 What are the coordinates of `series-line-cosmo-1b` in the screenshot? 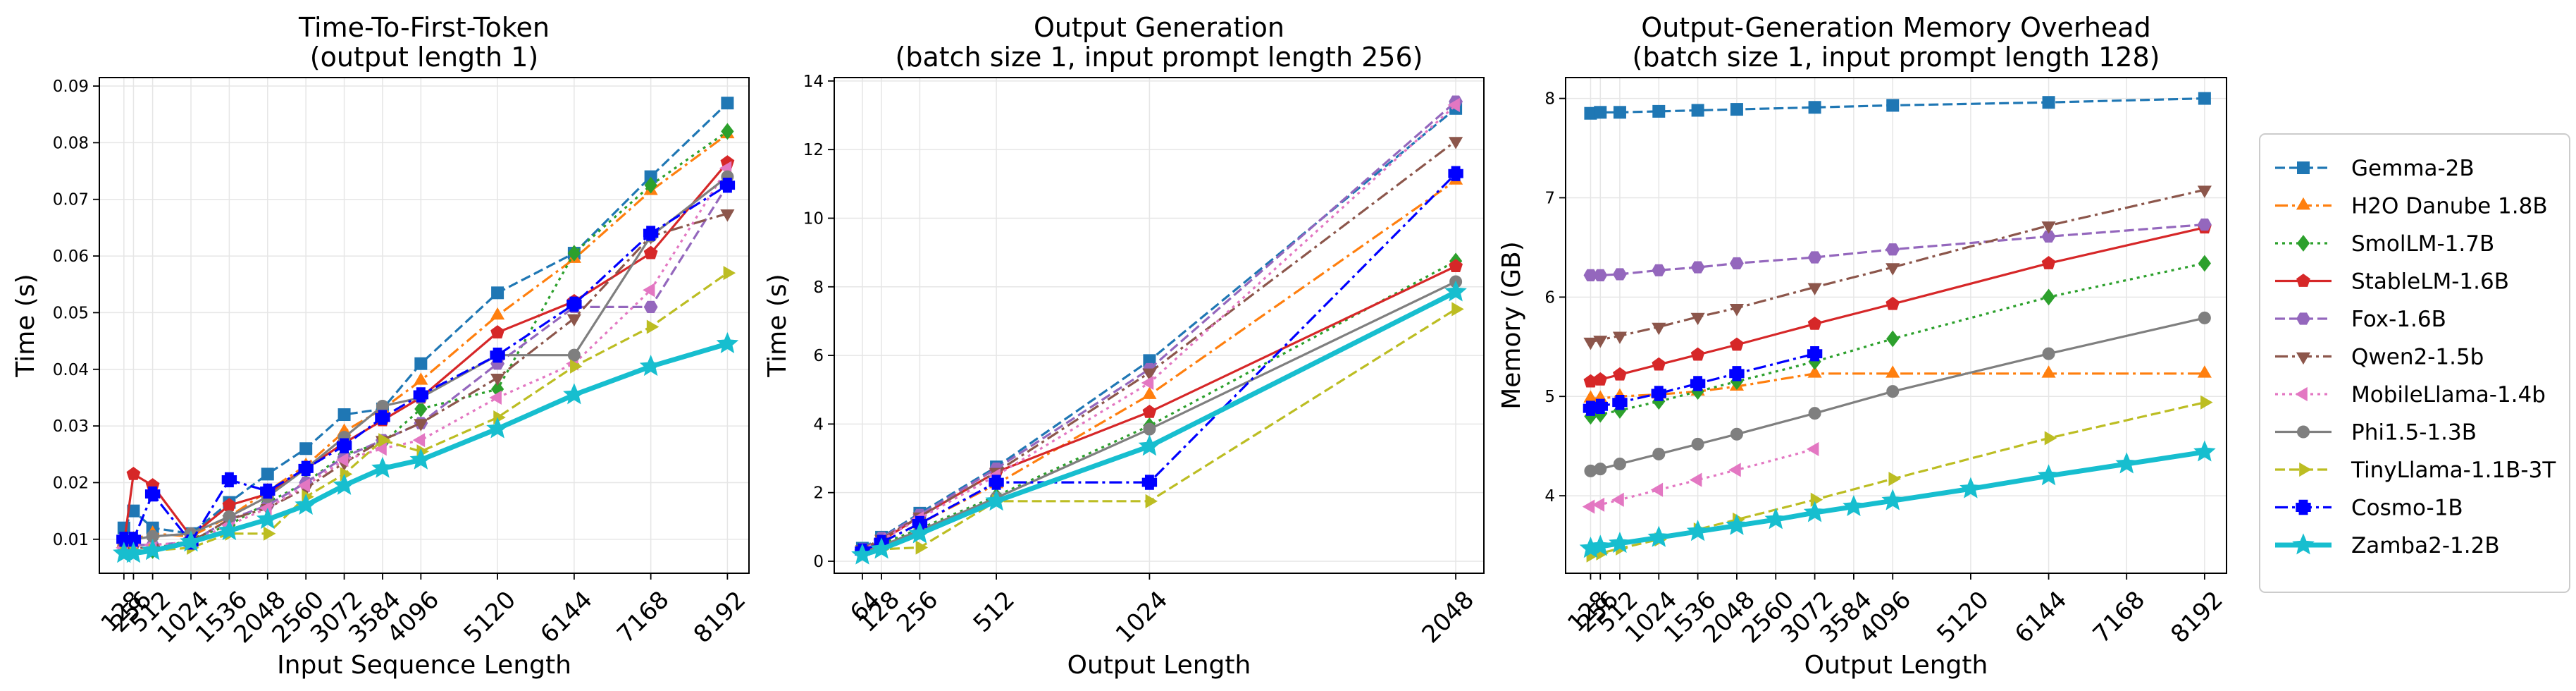 It's located at (426, 364).